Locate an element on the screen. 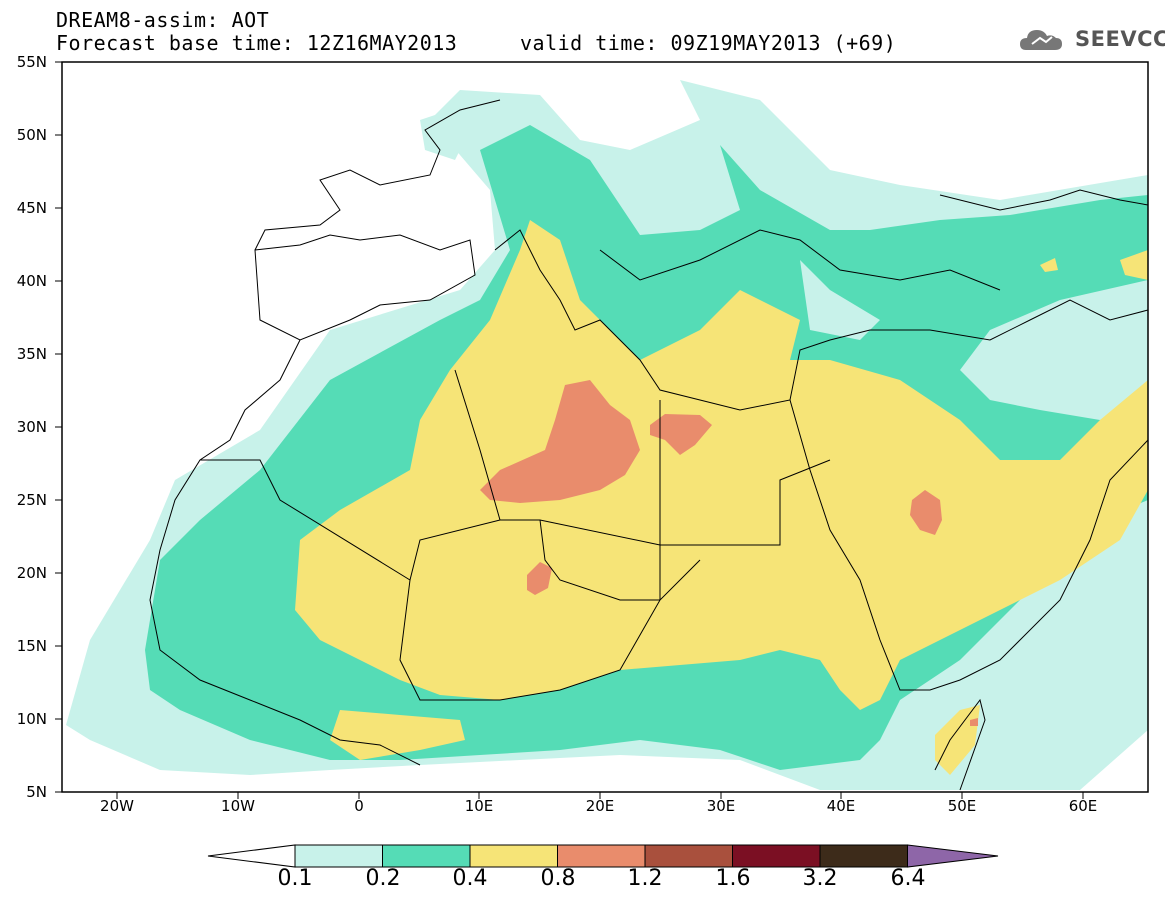  map-title: DREAM8-assim: AOT is located at coordinates (163, 20).